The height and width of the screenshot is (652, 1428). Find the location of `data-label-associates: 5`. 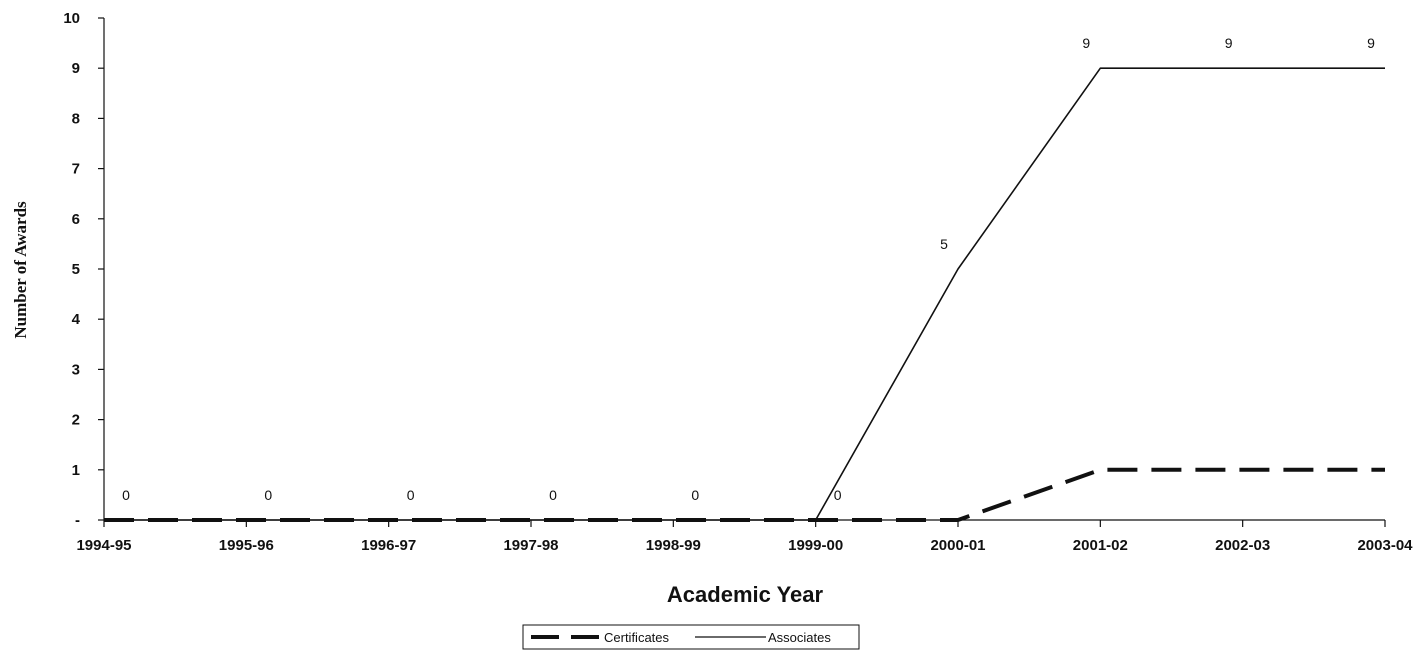

data-label-associates: 5 is located at coordinates (944, 244).